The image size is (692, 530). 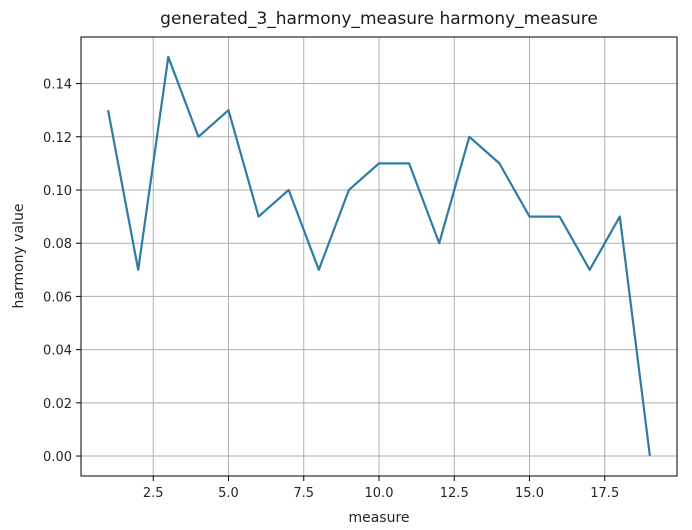 What do you see at coordinates (303, 493) in the screenshot?
I see `x-tick-label: 7.5` at bounding box center [303, 493].